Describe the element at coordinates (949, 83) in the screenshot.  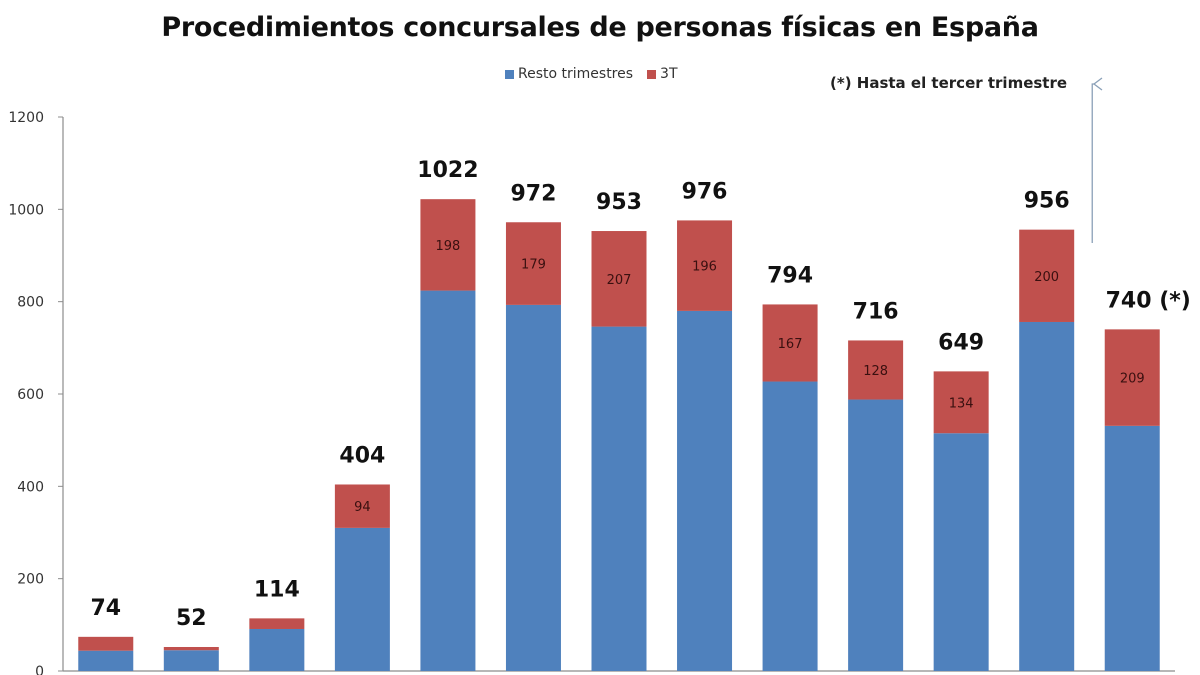
I see `footnote-annotation: (*) Hasta el tercer trimestre` at that location.